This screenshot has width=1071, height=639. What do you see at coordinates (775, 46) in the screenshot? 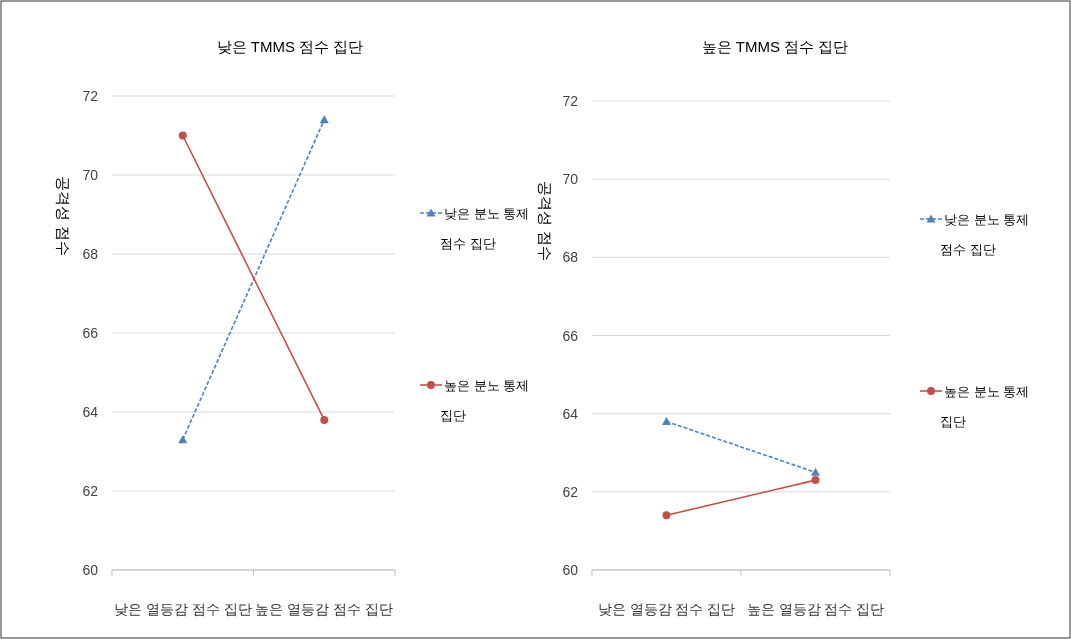
I see `chart-title: 높은 TMMS 점수 집단` at bounding box center [775, 46].